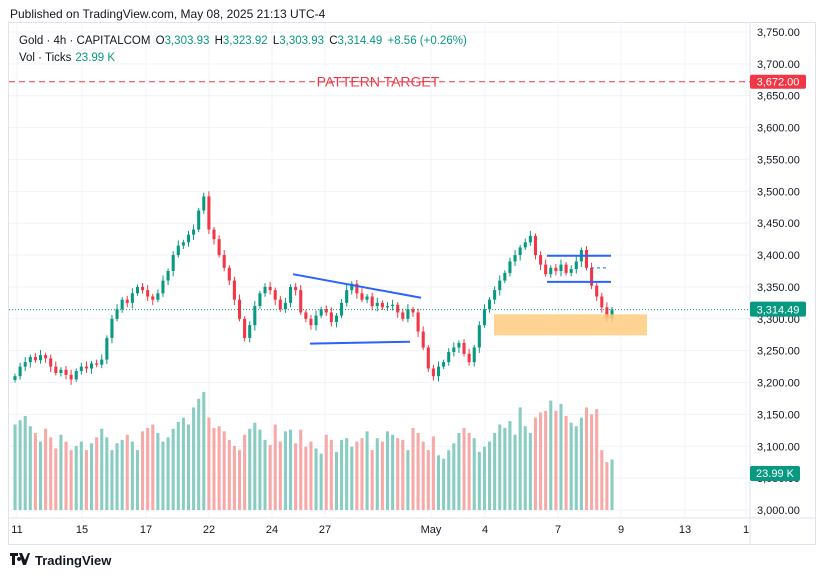 Image resolution: width=822 pixels, height=579 pixels. Describe the element at coordinates (570, 325) in the screenshot. I see `support-zone` at that location.